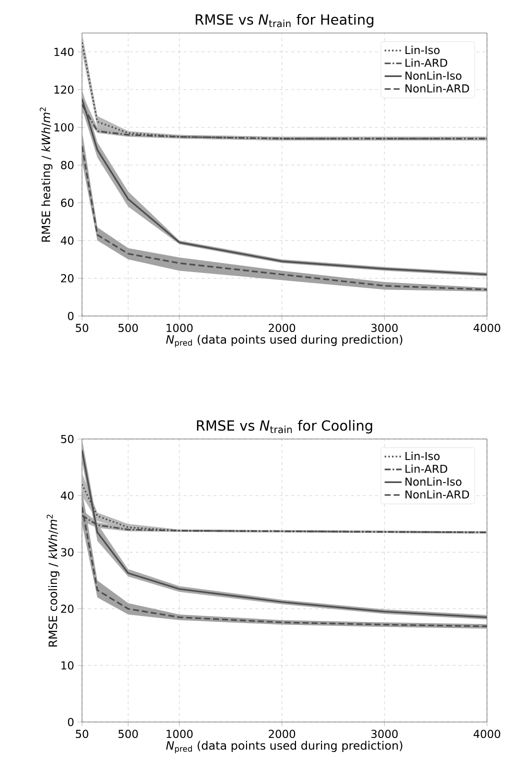 The width and height of the screenshot is (522, 771). I want to click on chart-title: RMSE vs N$_{train}$ for Heating, so click(285, 21).